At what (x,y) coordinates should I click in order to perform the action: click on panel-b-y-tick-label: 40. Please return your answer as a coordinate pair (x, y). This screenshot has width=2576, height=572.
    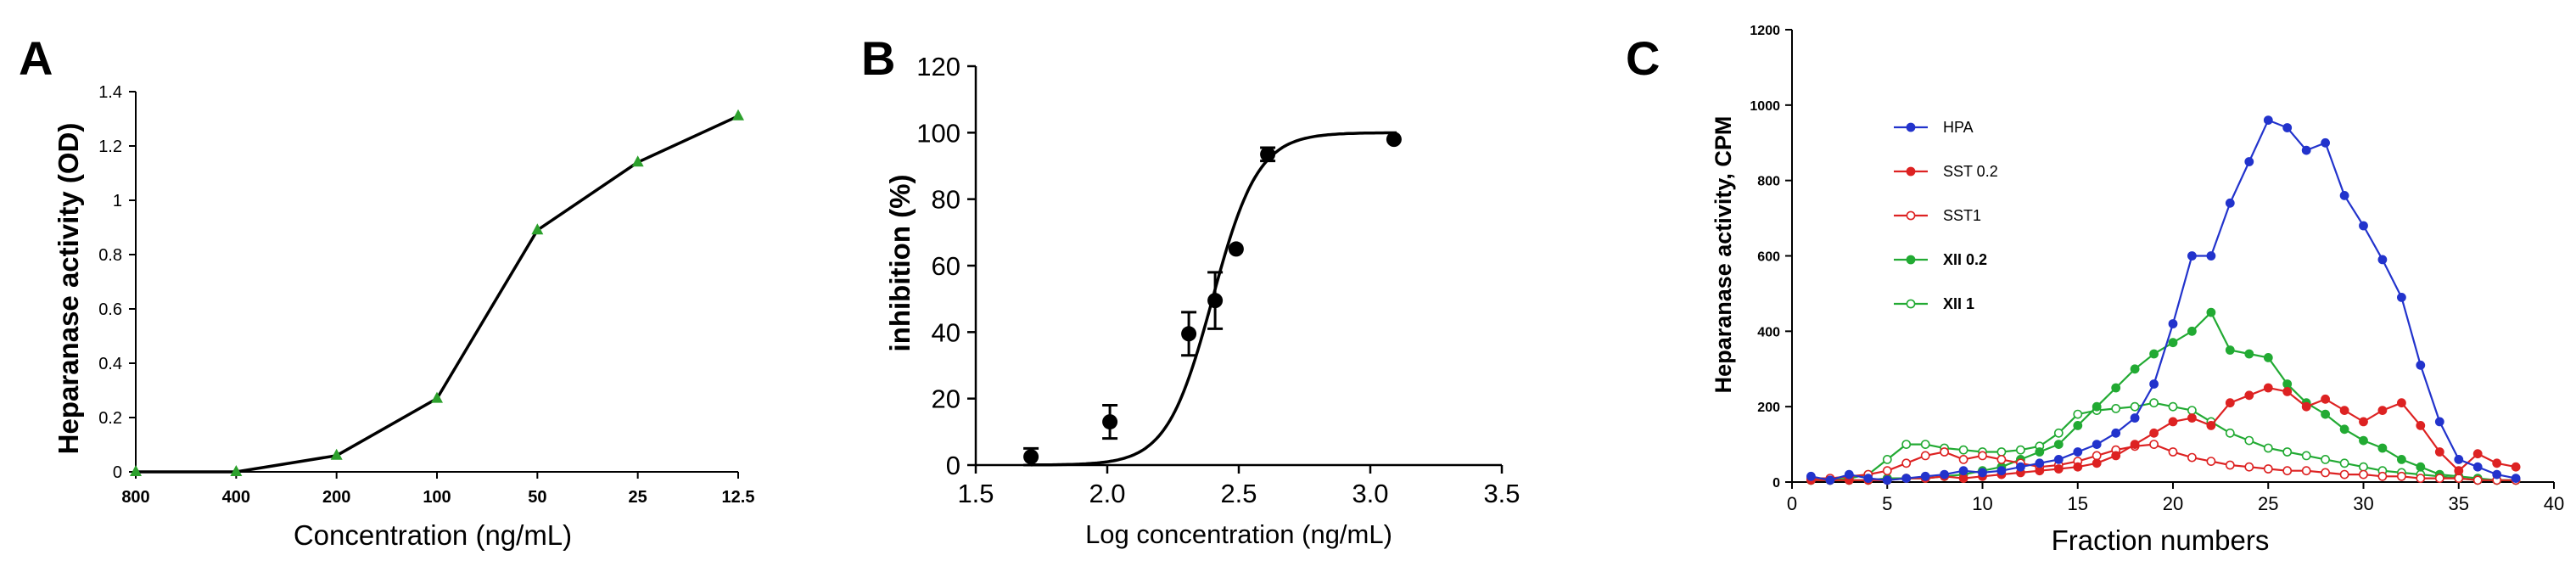
    Looking at the image, I should click on (946, 332).